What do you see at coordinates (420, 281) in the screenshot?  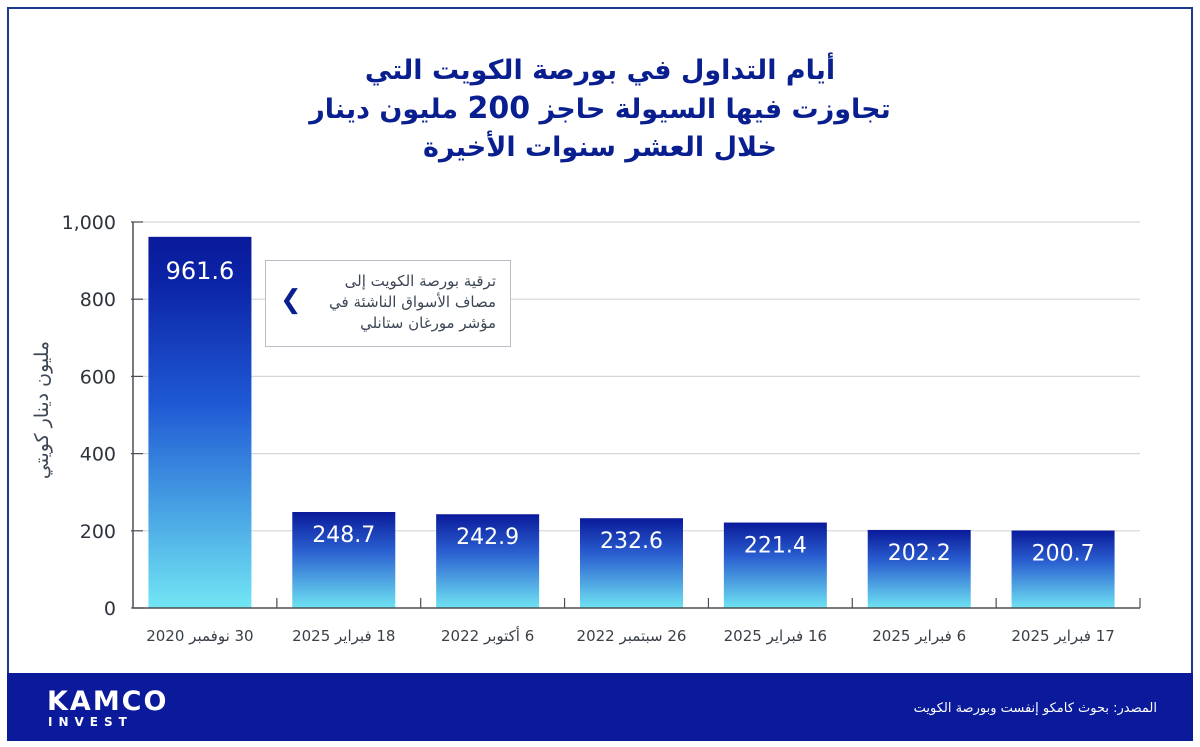 I see `annotation-line-1: ترقية بورصة الكويت إلى` at bounding box center [420, 281].